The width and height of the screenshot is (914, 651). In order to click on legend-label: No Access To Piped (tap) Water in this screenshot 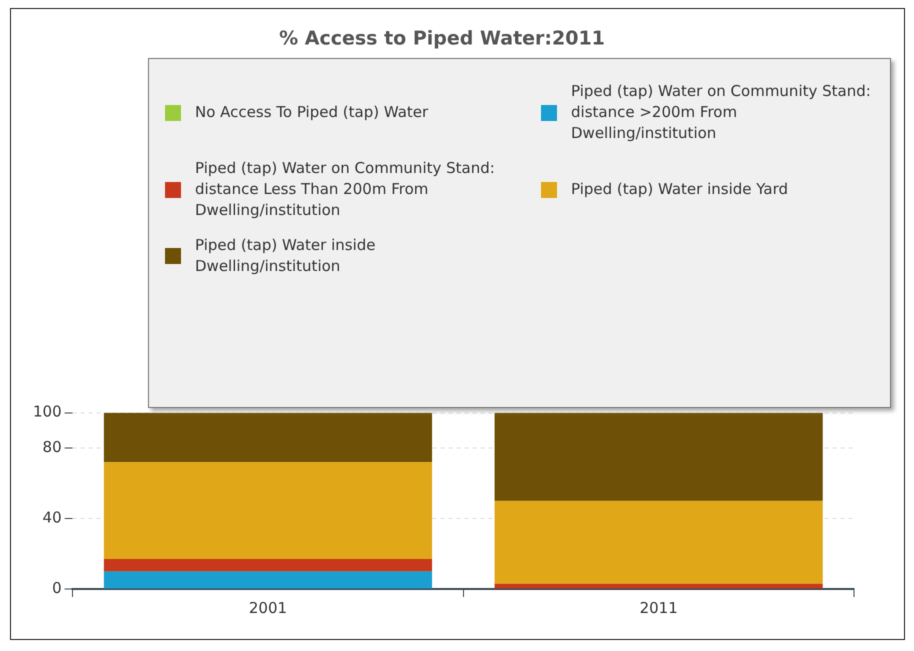, I will do `click(312, 112)`.